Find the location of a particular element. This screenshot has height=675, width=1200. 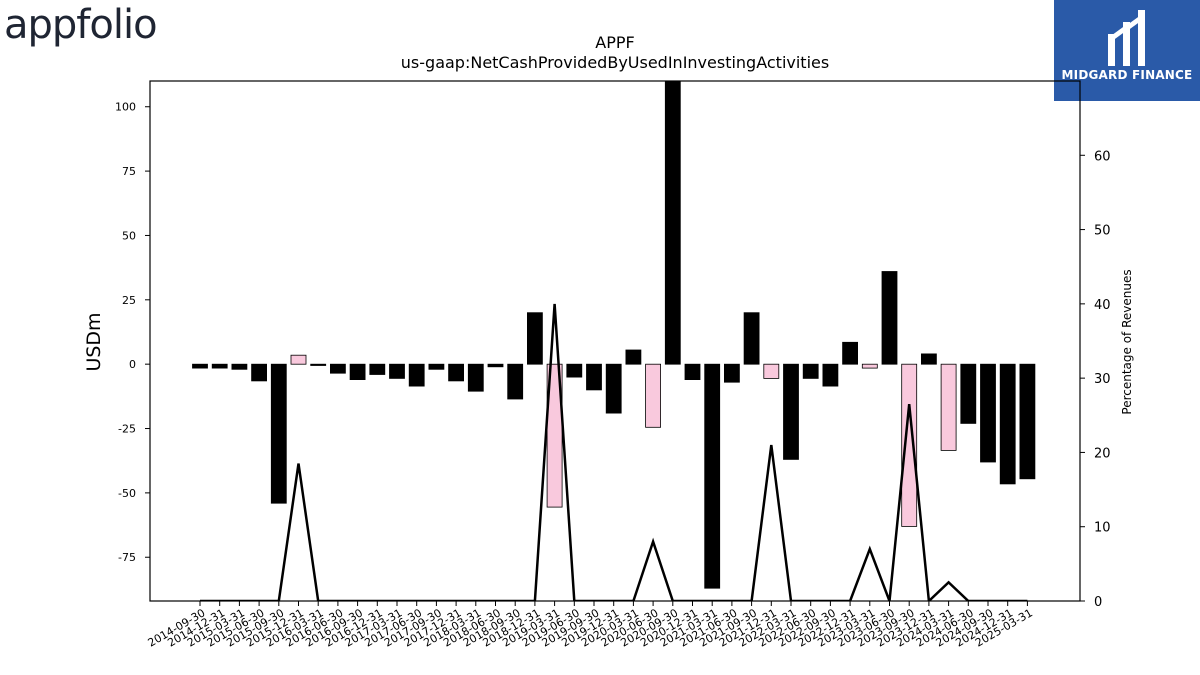

midgard-finance-logo: MIDGARD FINANCE is located at coordinates (1127, 50).